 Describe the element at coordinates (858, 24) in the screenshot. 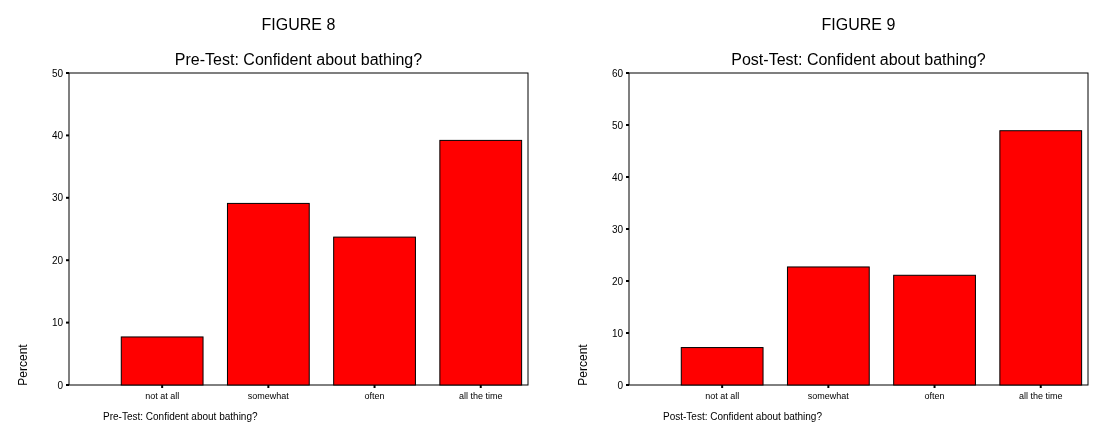

I see `chart-title: FIGURE 9` at that location.